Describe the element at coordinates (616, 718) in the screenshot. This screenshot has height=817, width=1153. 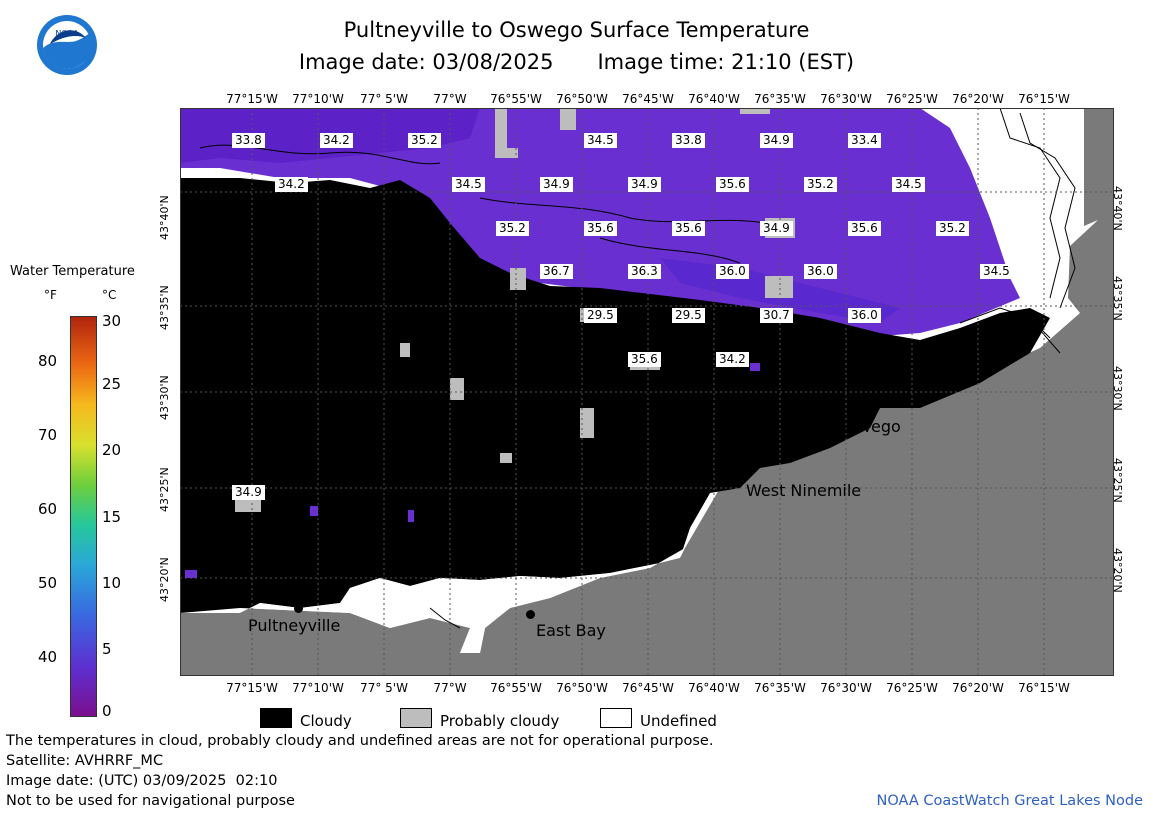
I see `legend-swatch-undefined` at that location.